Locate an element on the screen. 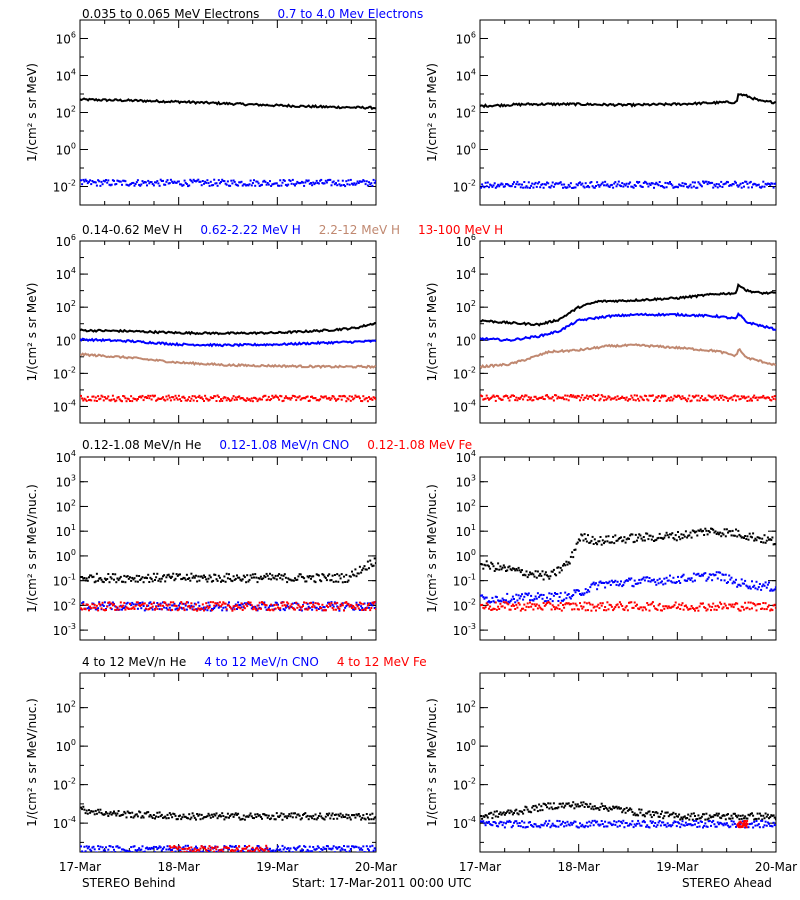 The image size is (800, 900). series-group is located at coordinates (628, 569).